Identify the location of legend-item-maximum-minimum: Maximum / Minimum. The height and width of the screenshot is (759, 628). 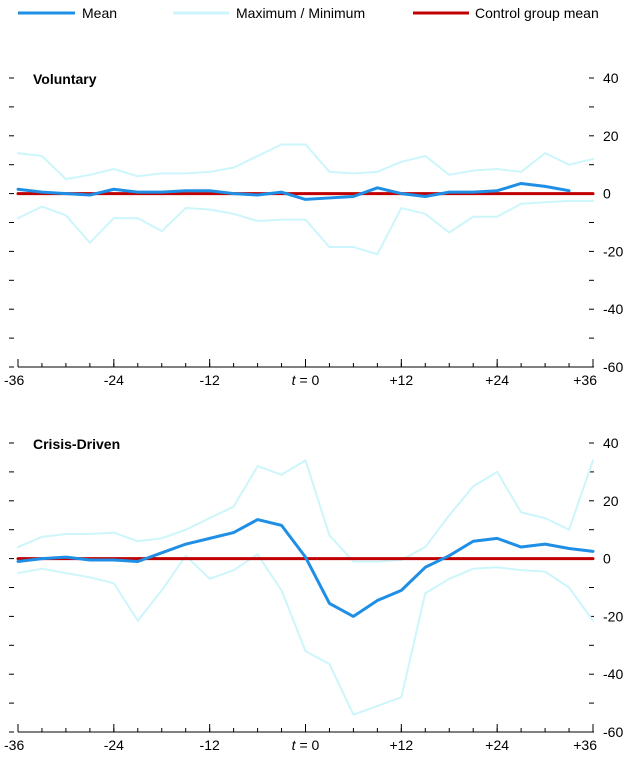
(269, 13).